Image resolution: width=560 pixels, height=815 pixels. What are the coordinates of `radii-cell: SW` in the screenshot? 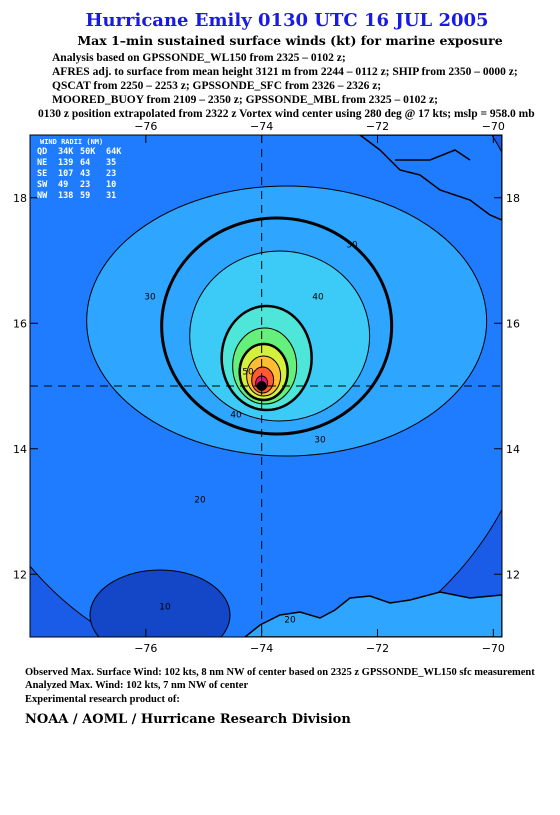 It's located at (42, 185).